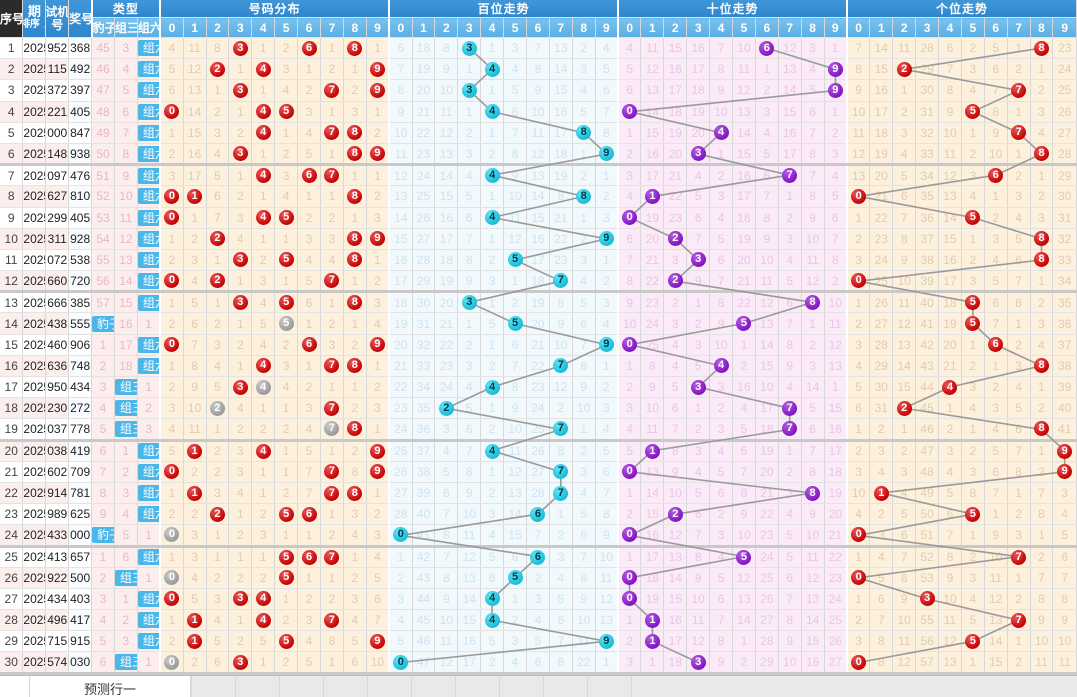 The height and width of the screenshot is (697, 1077). What do you see at coordinates (34, 536) in the screenshot?
I see `row-issue: 2025078` at bounding box center [34, 536].